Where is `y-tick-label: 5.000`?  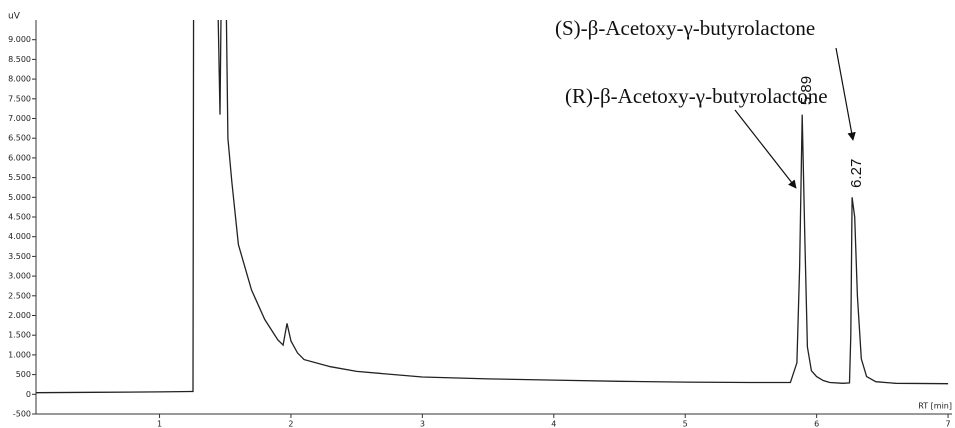 y-tick-label: 5.000 is located at coordinates (19, 197).